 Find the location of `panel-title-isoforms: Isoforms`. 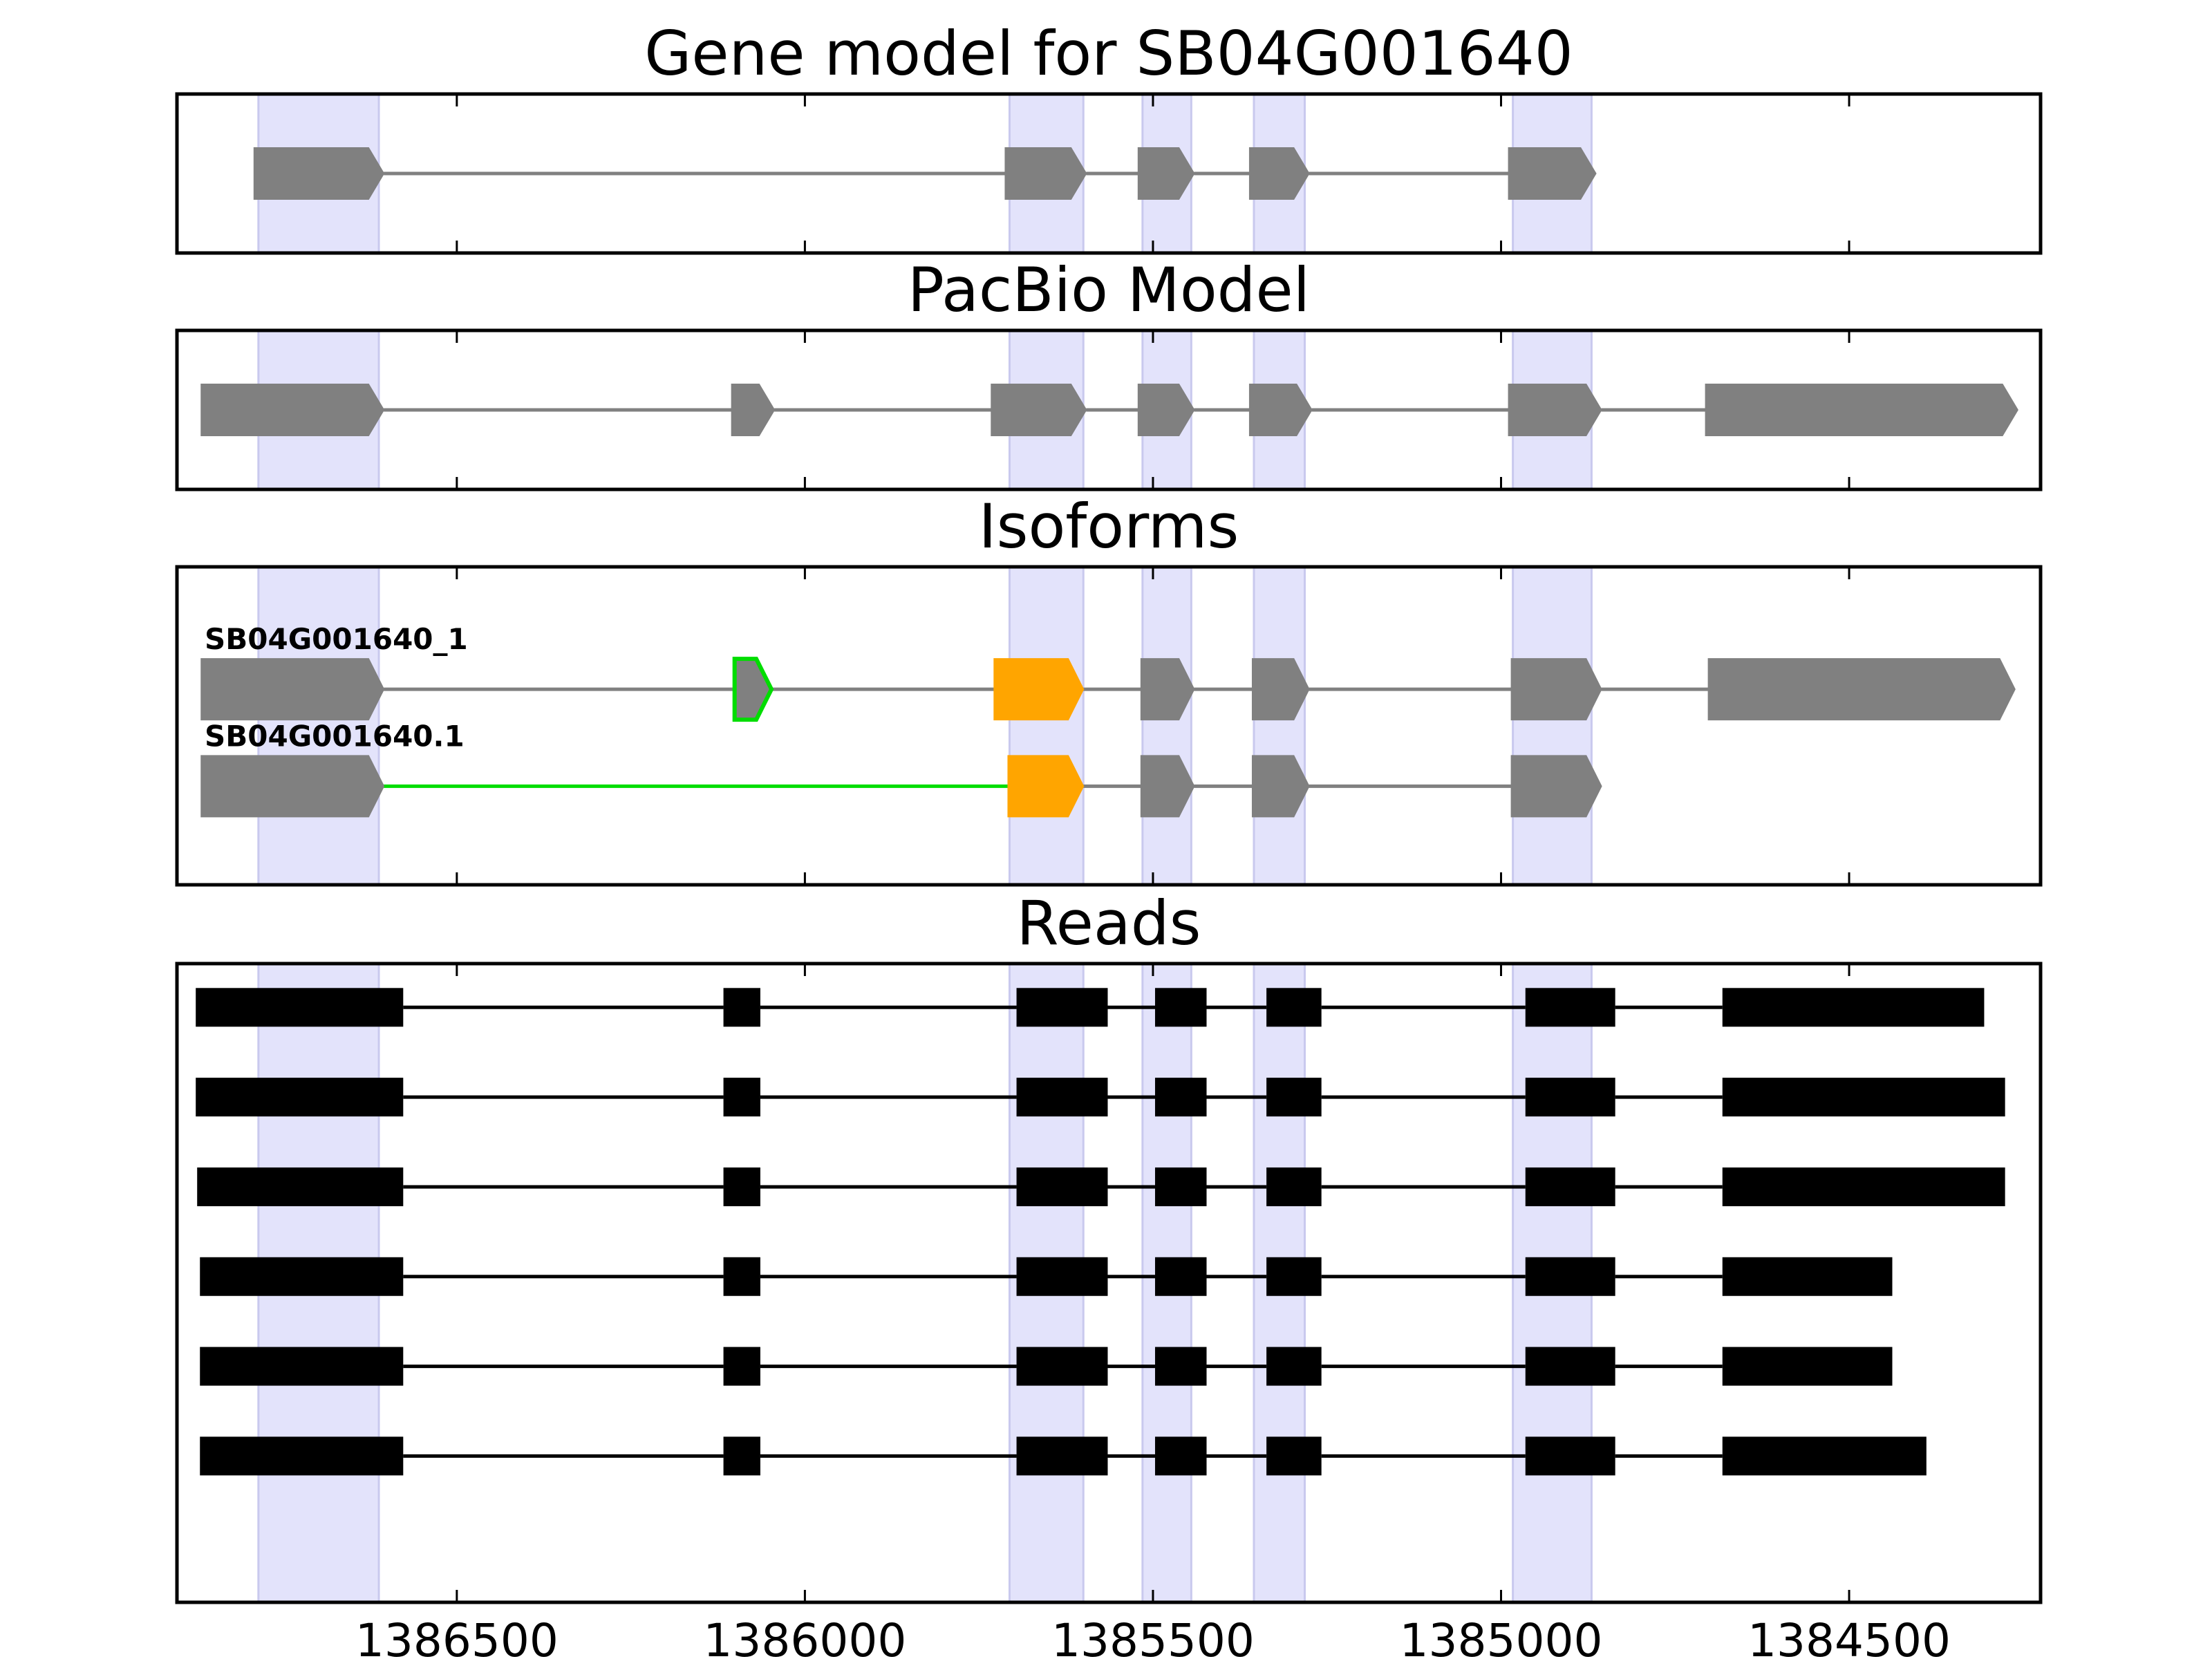

panel-title-isoforms: Isoforms is located at coordinates (1109, 526).